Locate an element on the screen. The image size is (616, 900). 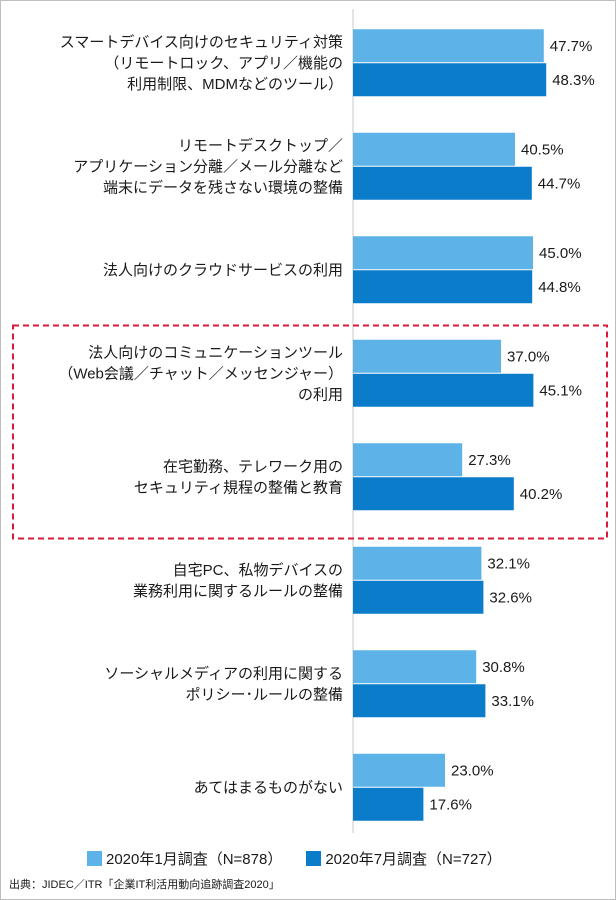
category-label: の利用 is located at coordinates (320, 394).